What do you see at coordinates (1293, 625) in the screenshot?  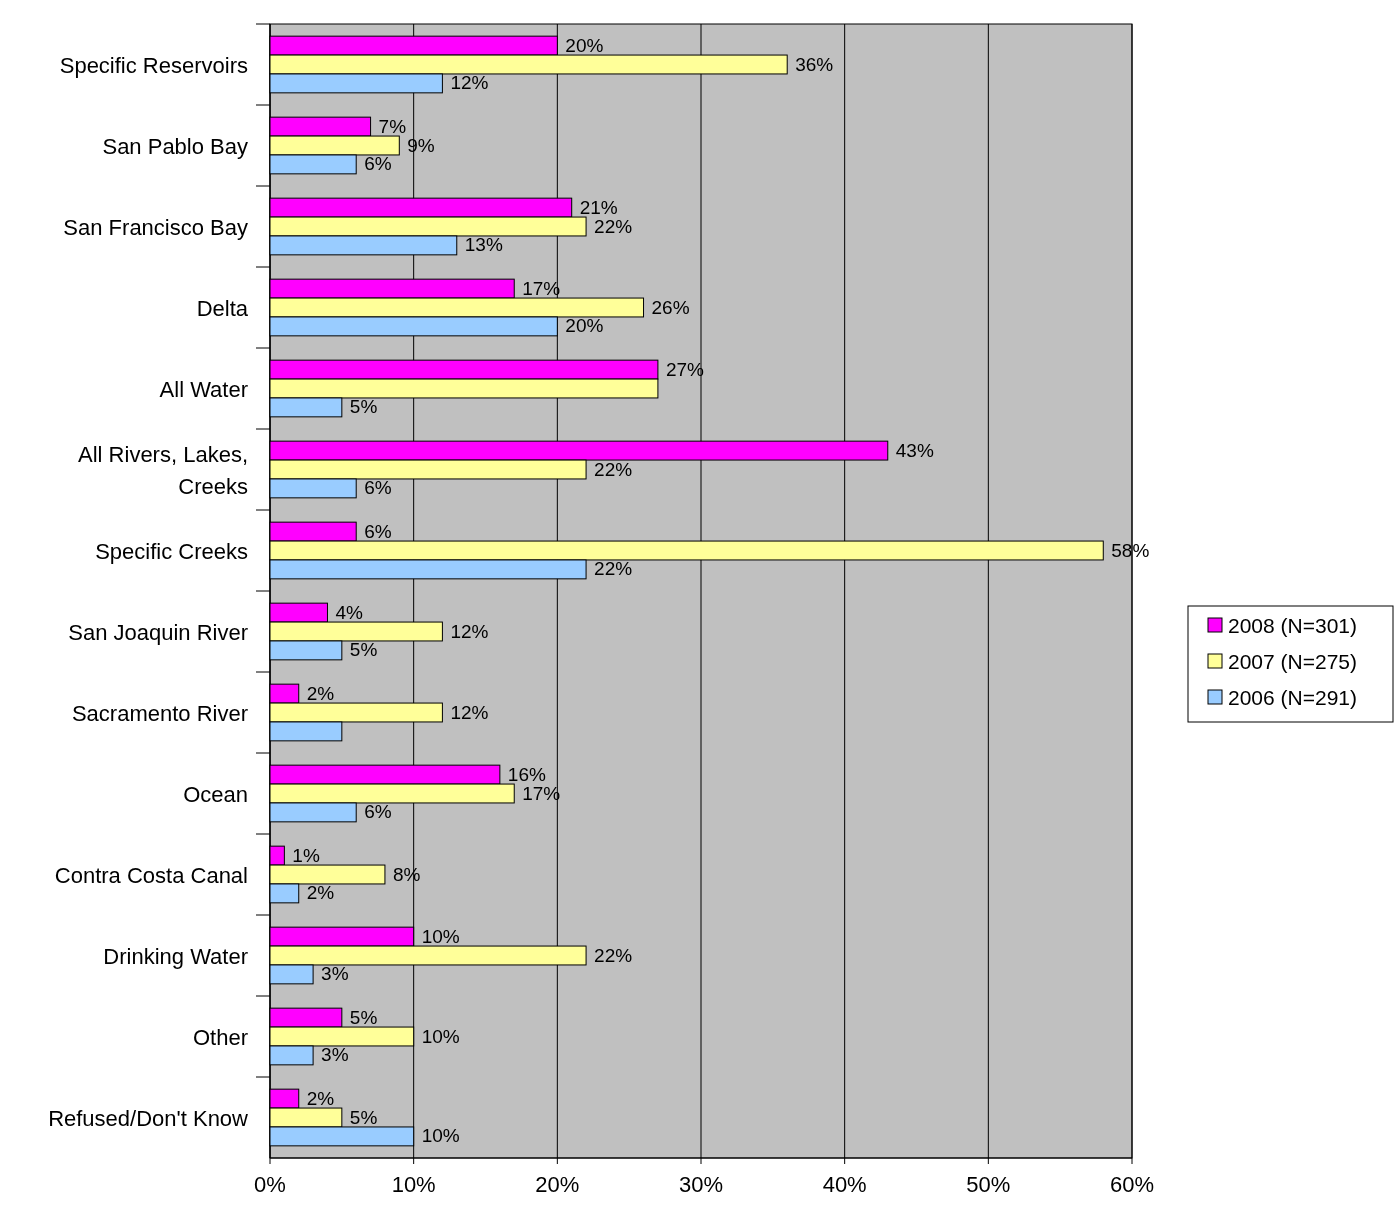 I see `legend-label: 2008 (N=301)` at bounding box center [1293, 625].